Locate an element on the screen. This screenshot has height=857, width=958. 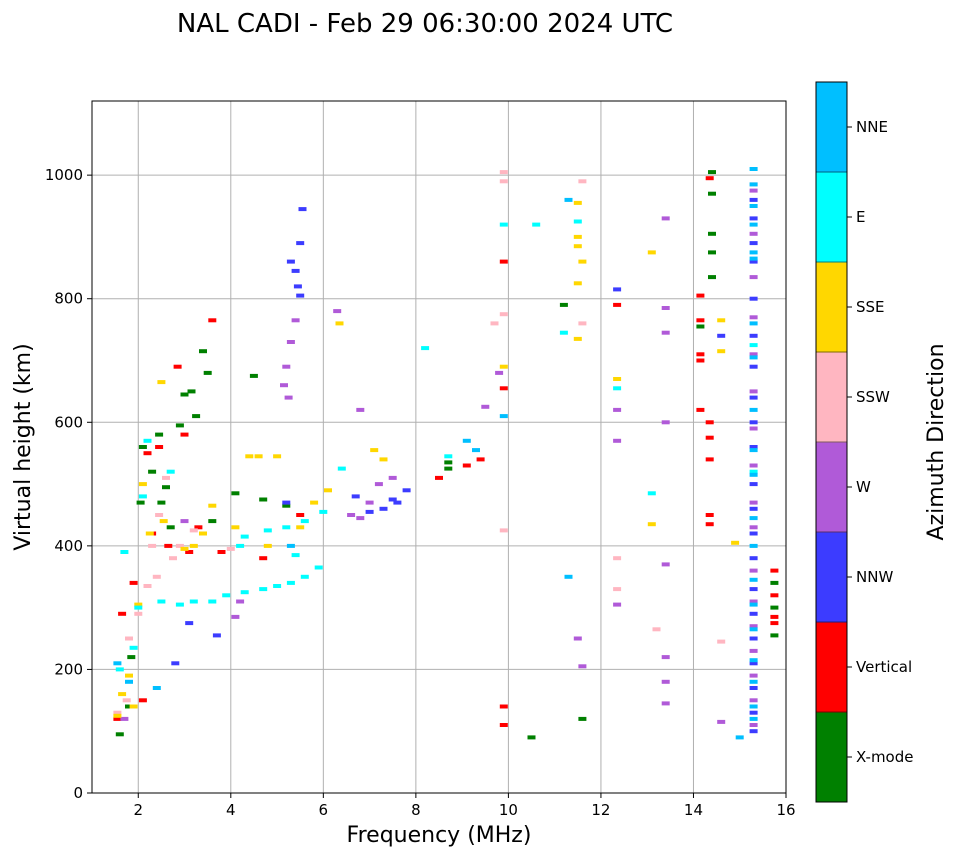
y-axis-label: Virtual height (km) is located at coordinates (23, 446).